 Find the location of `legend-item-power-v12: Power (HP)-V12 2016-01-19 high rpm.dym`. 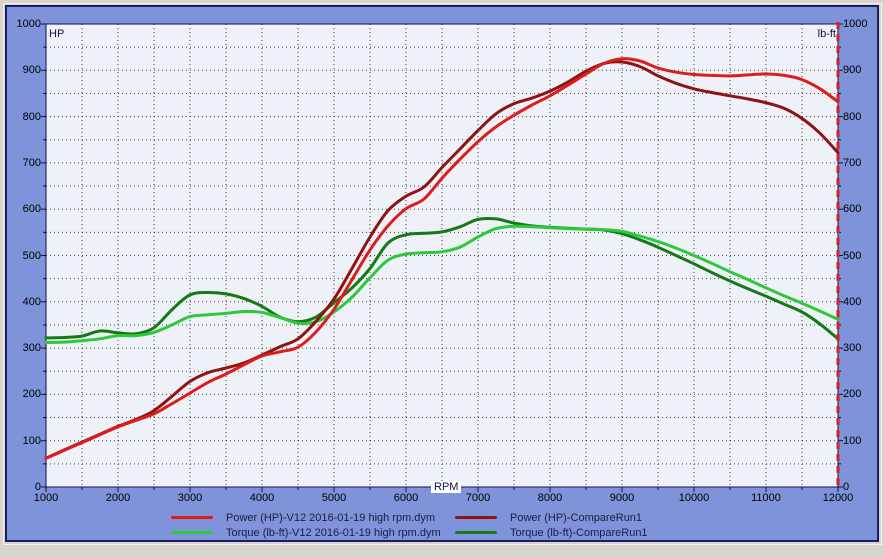

legend-item-power-v12: Power (HP)-V12 2016-01-19 high rpm.dym is located at coordinates (303, 517).